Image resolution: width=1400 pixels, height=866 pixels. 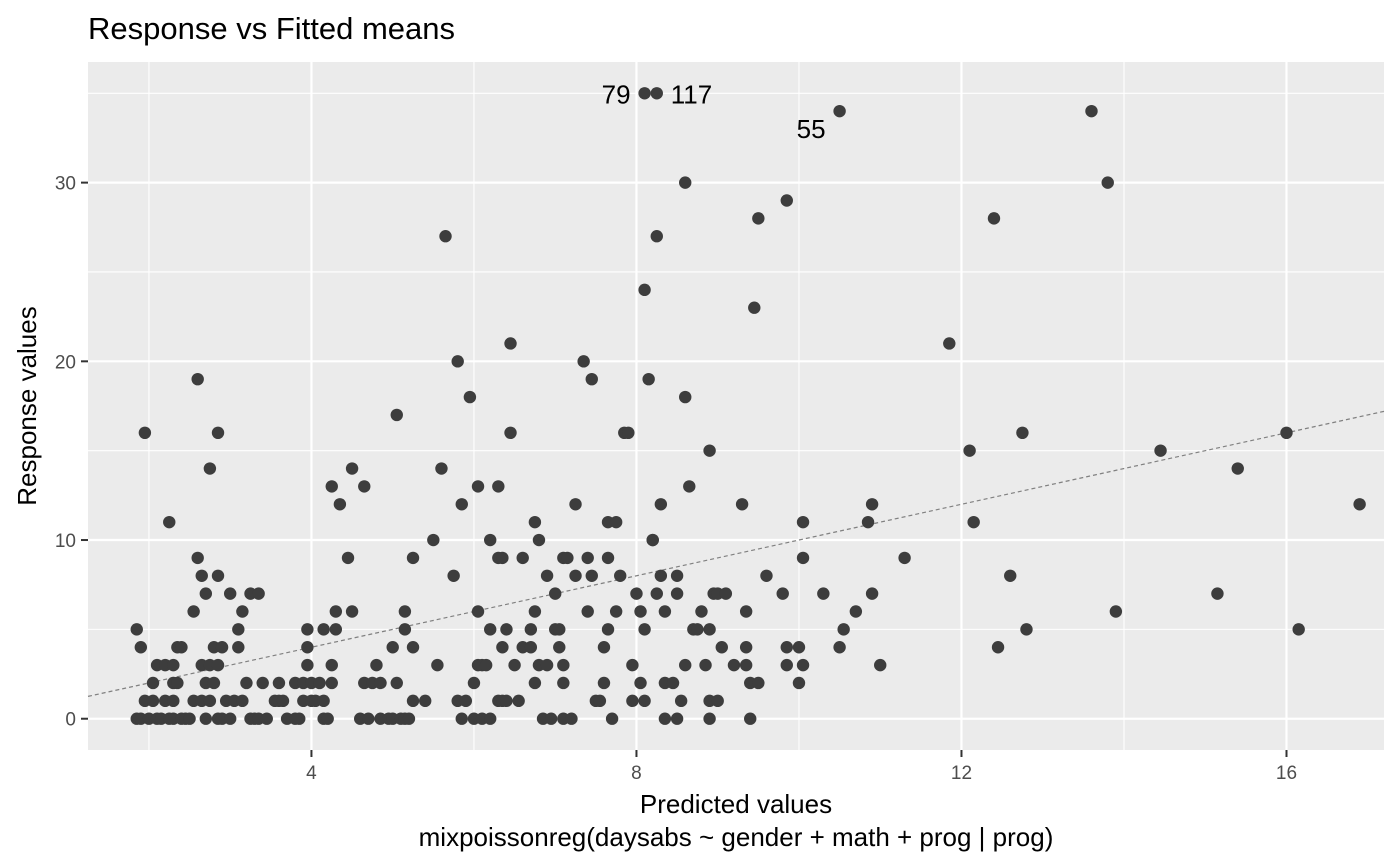 What do you see at coordinates (27, 405) in the screenshot?
I see `y-axis-title: Response values` at bounding box center [27, 405].